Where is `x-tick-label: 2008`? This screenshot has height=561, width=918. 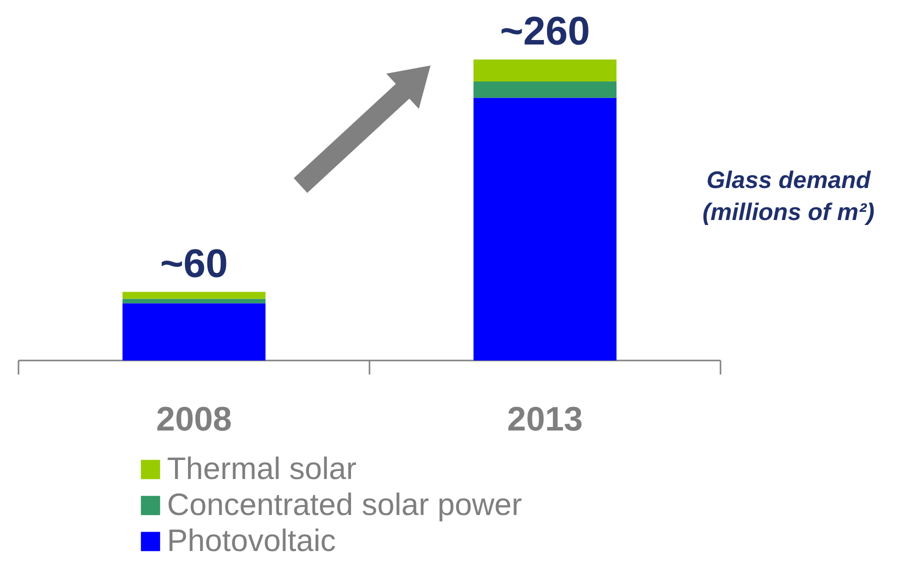 x-tick-label: 2008 is located at coordinates (194, 419).